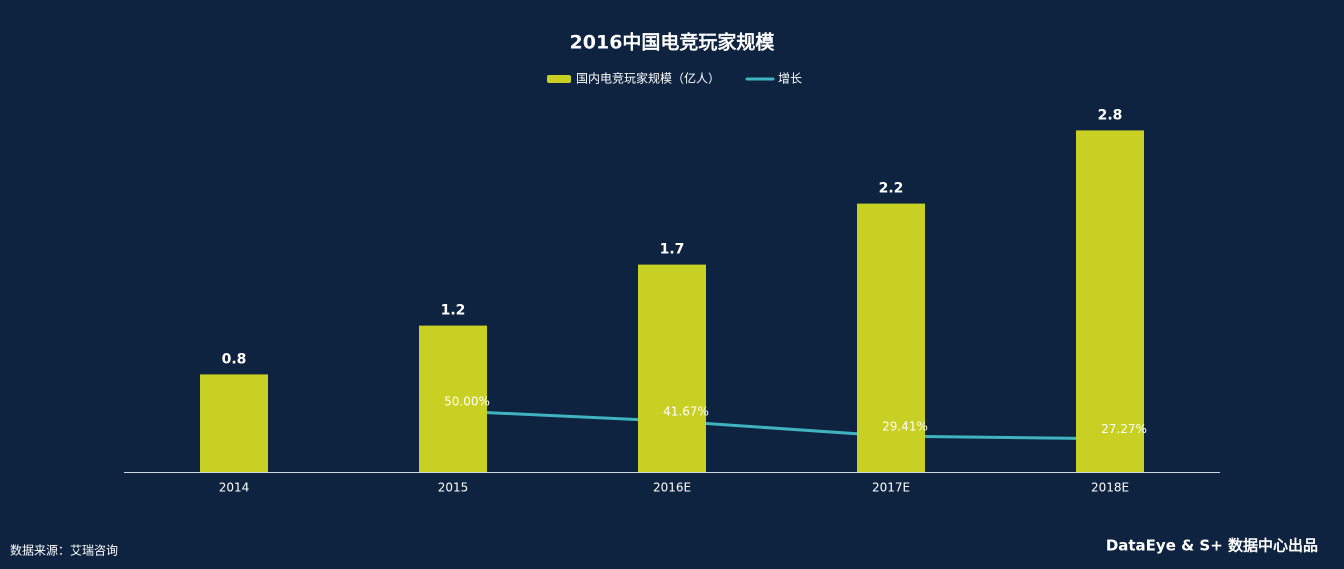 This screenshot has width=1344, height=569. What do you see at coordinates (1110, 115) in the screenshot?
I see `data-label: 2.8` at bounding box center [1110, 115].